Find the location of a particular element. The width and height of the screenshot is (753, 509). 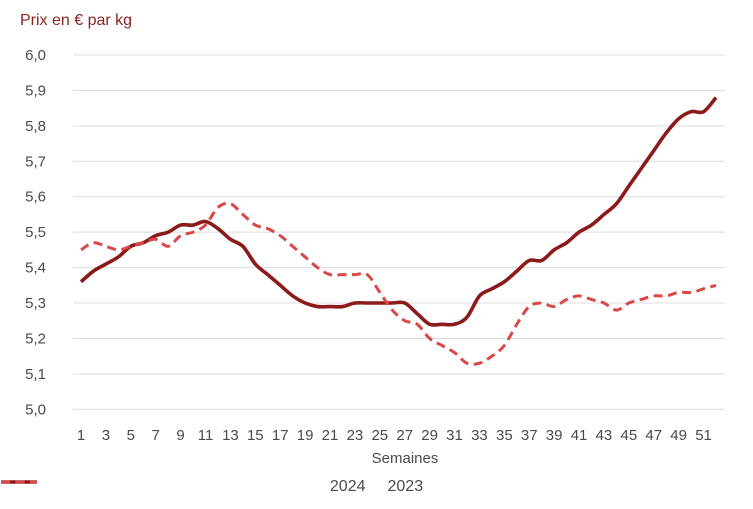

y-tick-label: 6,0 is located at coordinates (35, 55).